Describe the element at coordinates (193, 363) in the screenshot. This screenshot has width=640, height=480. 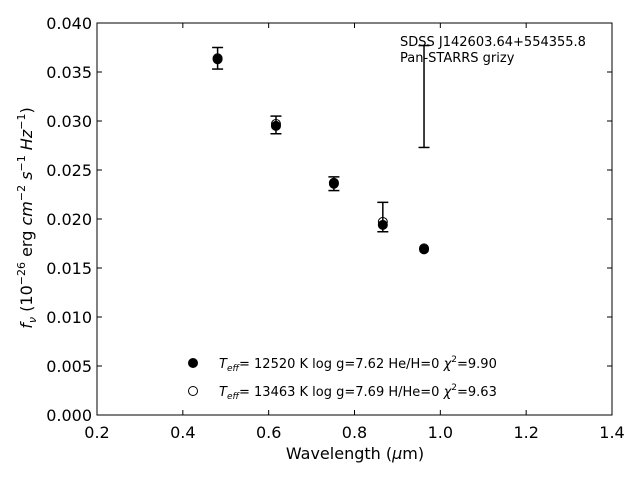
I see `legend-marker-filled` at that location.